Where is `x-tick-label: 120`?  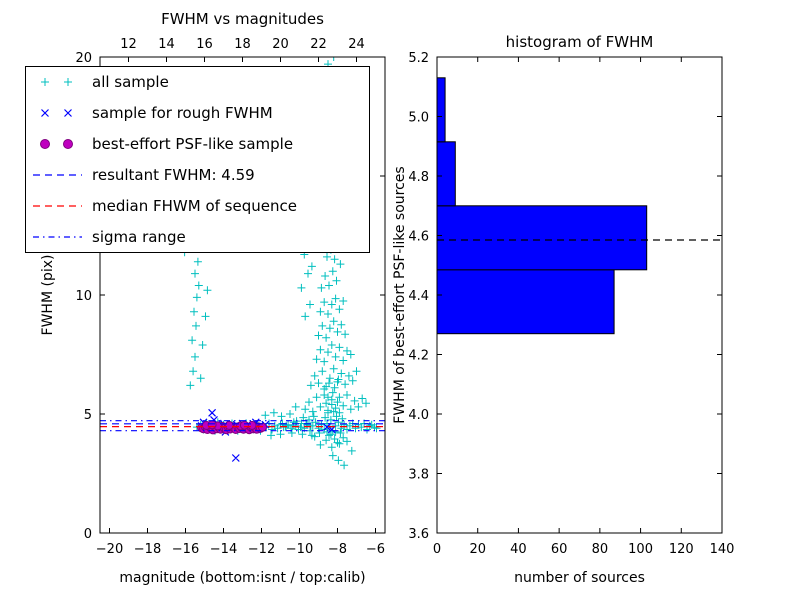 x-tick-label: 120 is located at coordinates (681, 549).